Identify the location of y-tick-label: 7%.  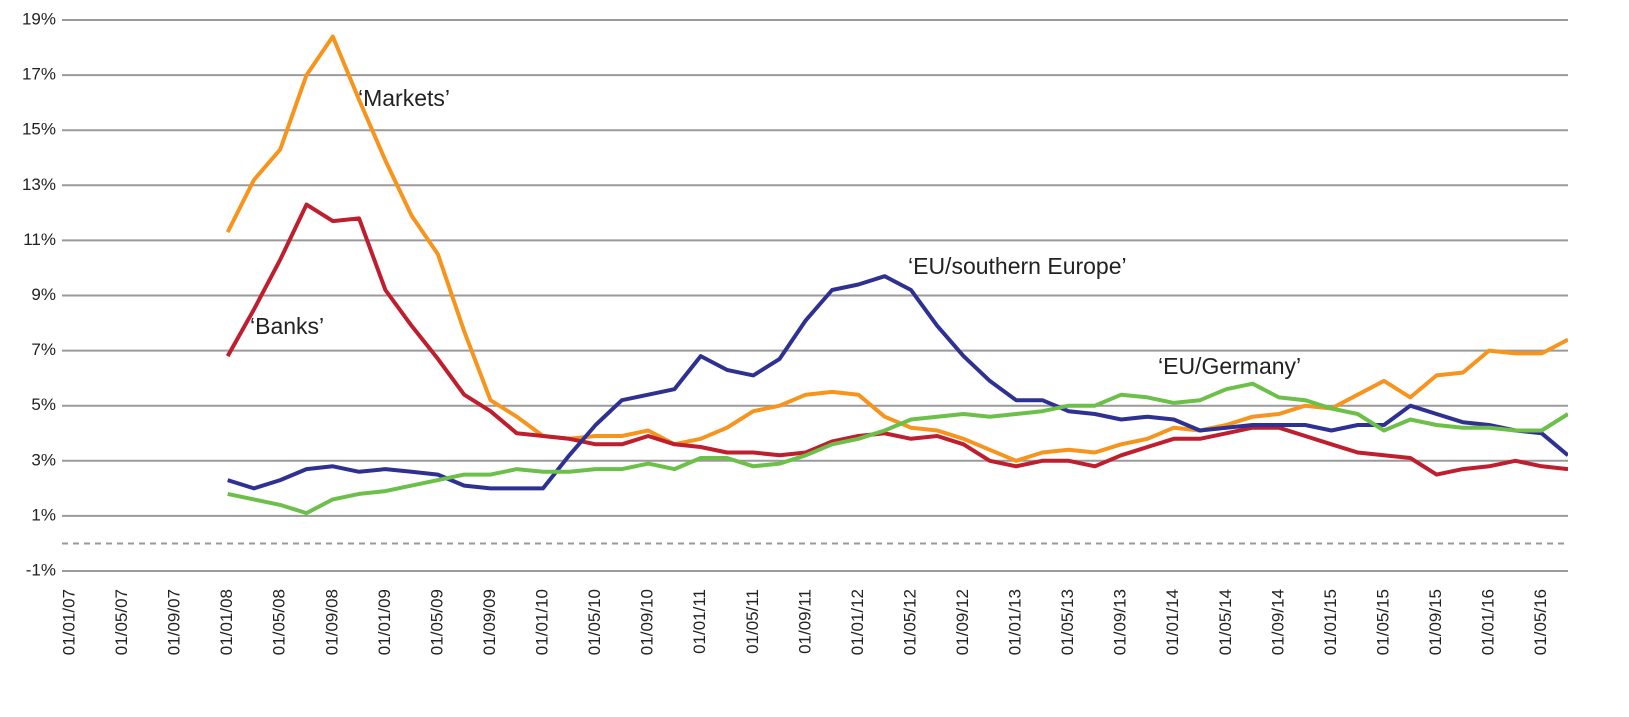
(43, 349).